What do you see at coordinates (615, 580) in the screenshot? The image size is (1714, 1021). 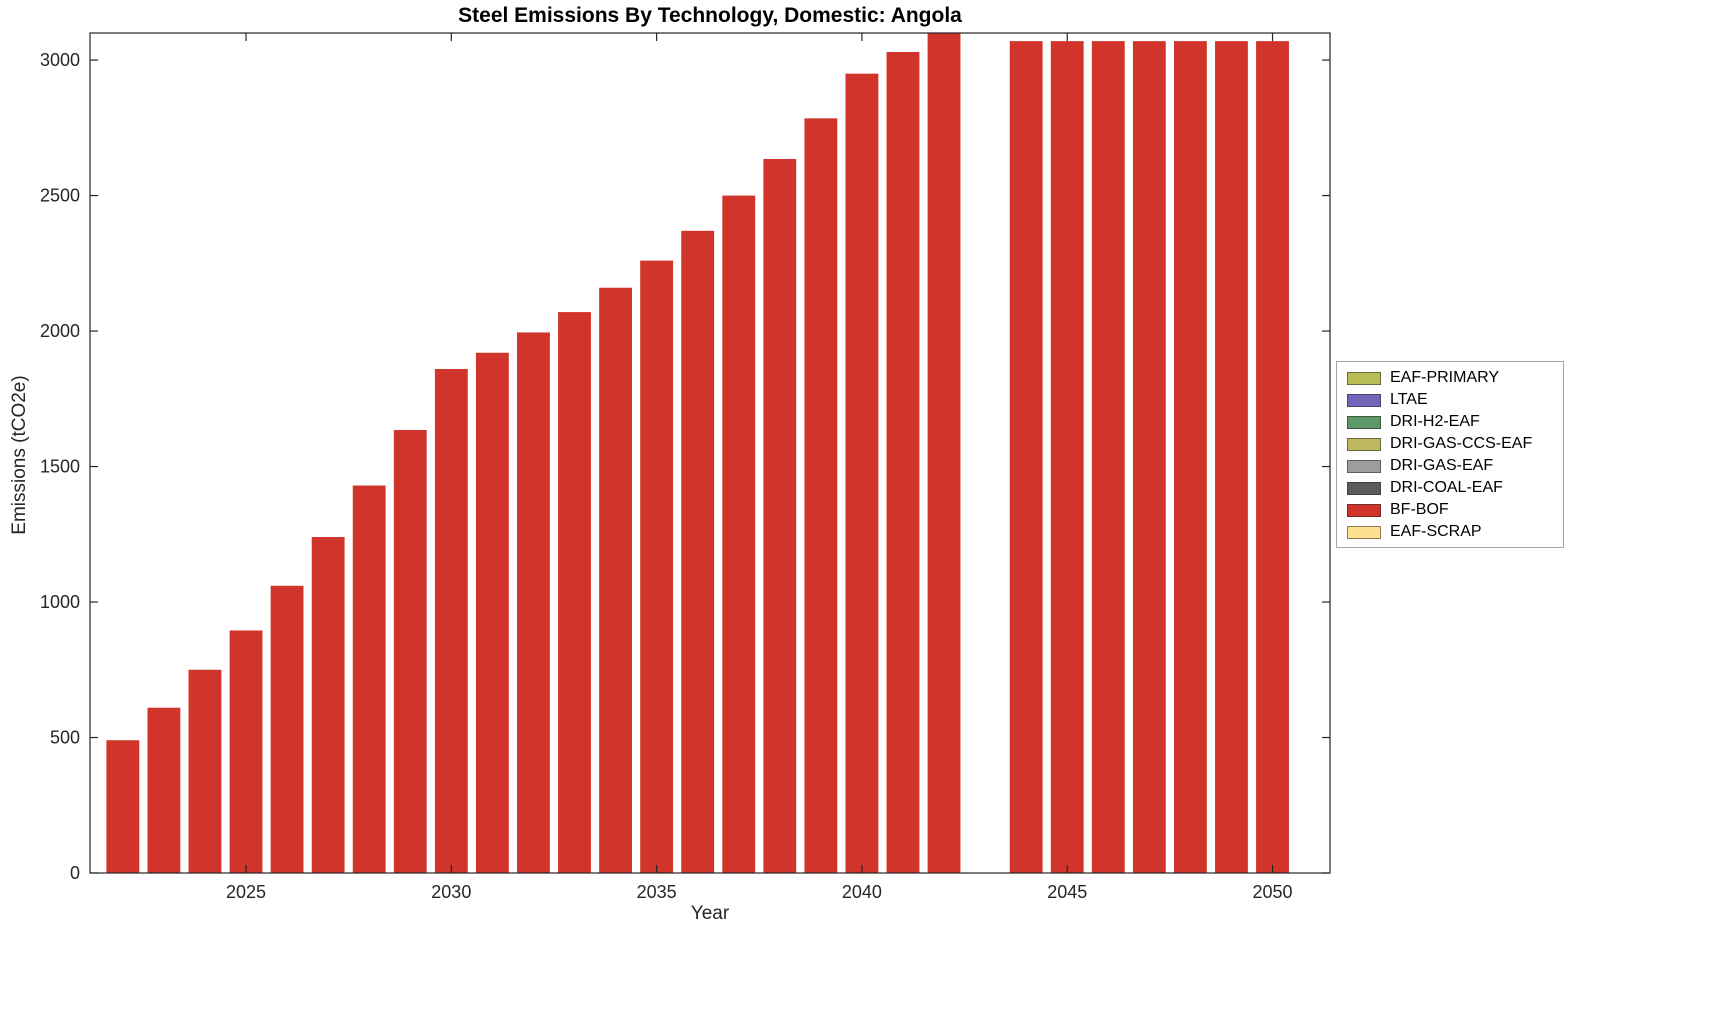 I see `bar-2034` at bounding box center [615, 580].